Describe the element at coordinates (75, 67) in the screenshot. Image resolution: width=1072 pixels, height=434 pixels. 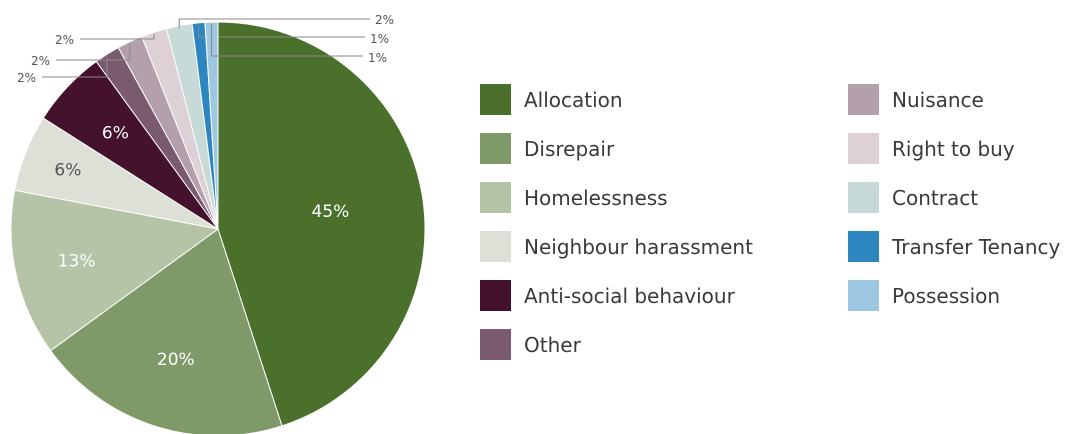
I see `callout-line-other` at that location.